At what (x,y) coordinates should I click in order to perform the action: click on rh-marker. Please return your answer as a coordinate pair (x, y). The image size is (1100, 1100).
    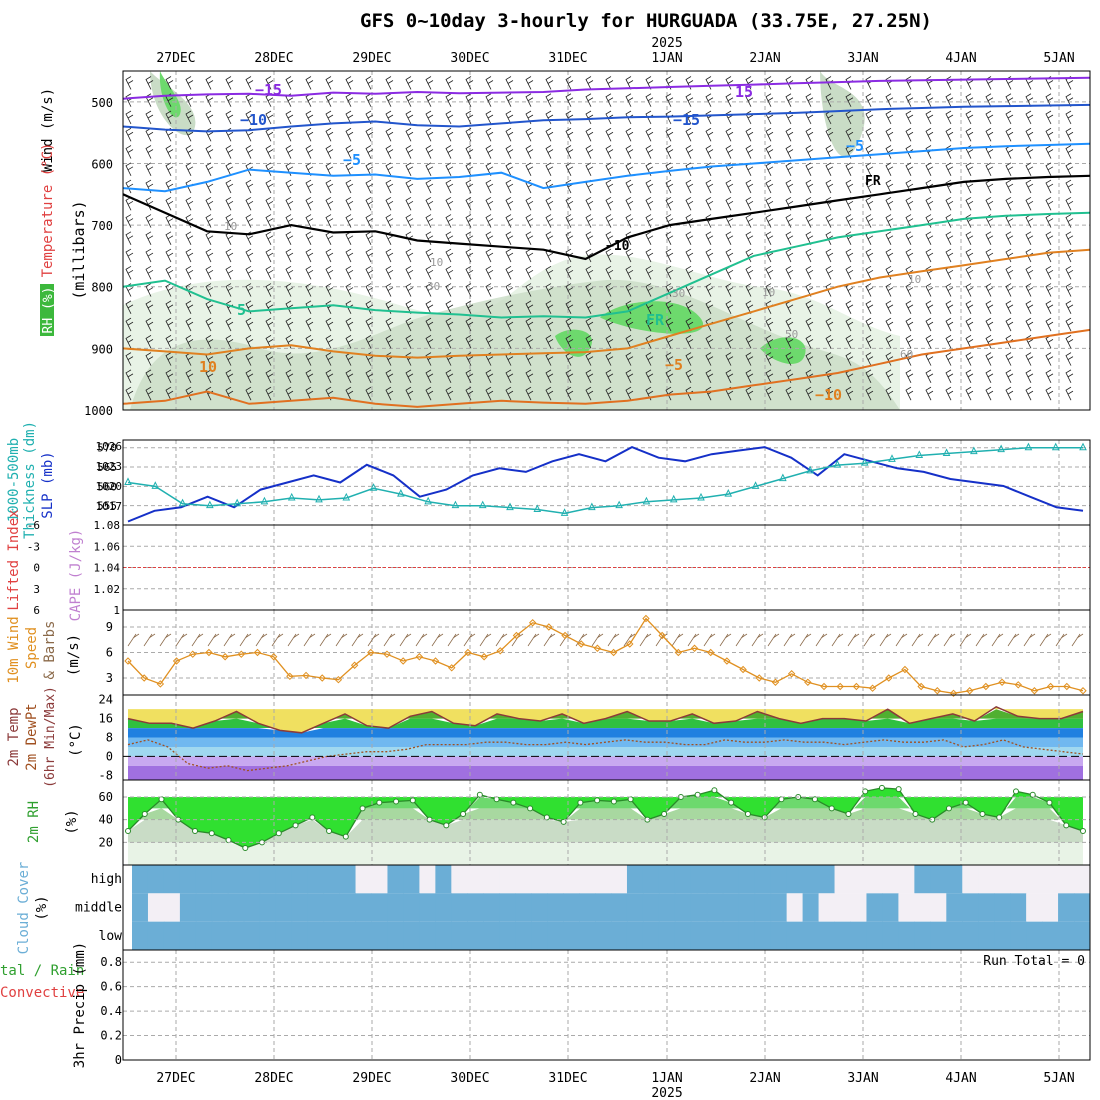
    Looking at the image, I should click on (982, 814).